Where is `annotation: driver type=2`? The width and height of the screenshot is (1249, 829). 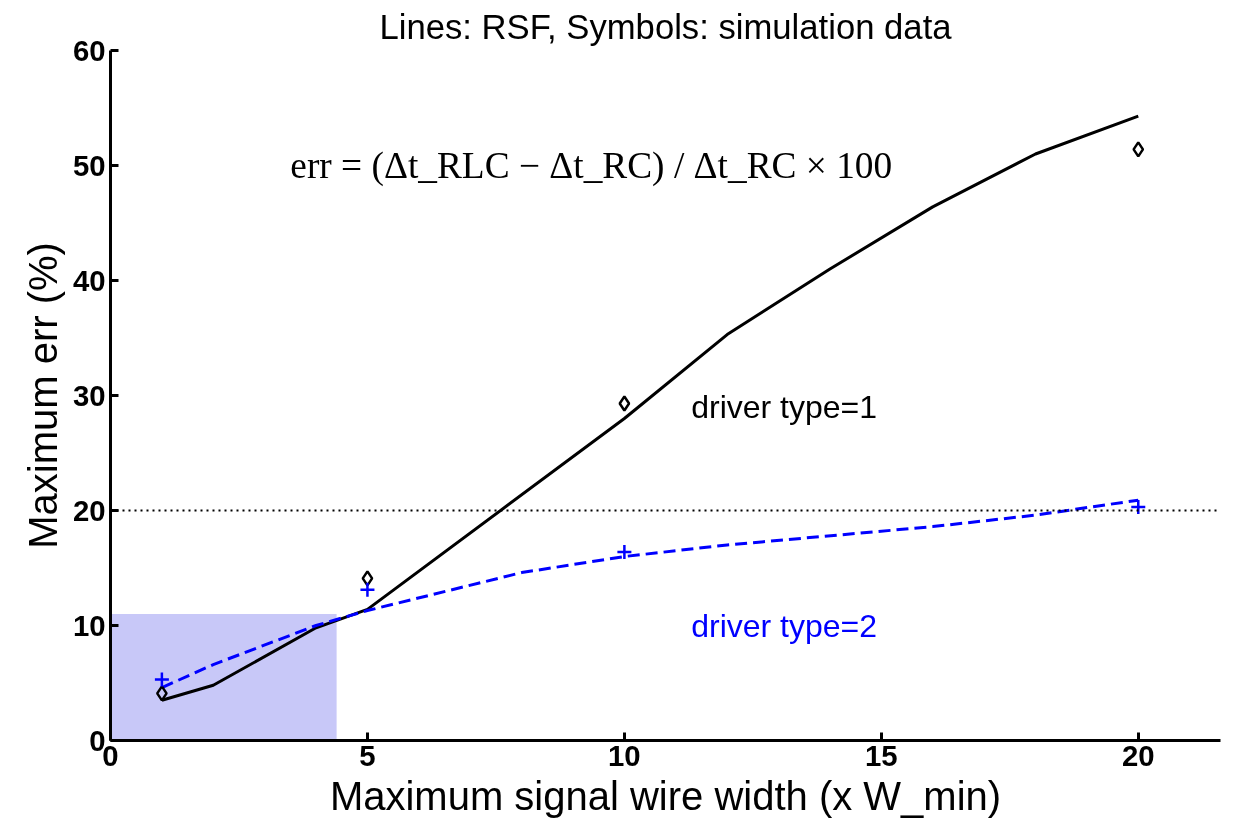
annotation: driver type=2 is located at coordinates (784, 625).